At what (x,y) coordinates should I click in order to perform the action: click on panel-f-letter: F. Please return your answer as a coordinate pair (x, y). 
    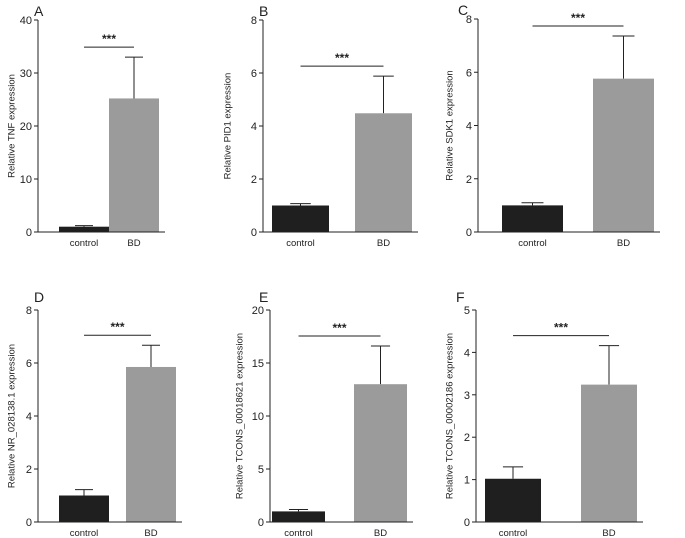
    Looking at the image, I should click on (460, 297).